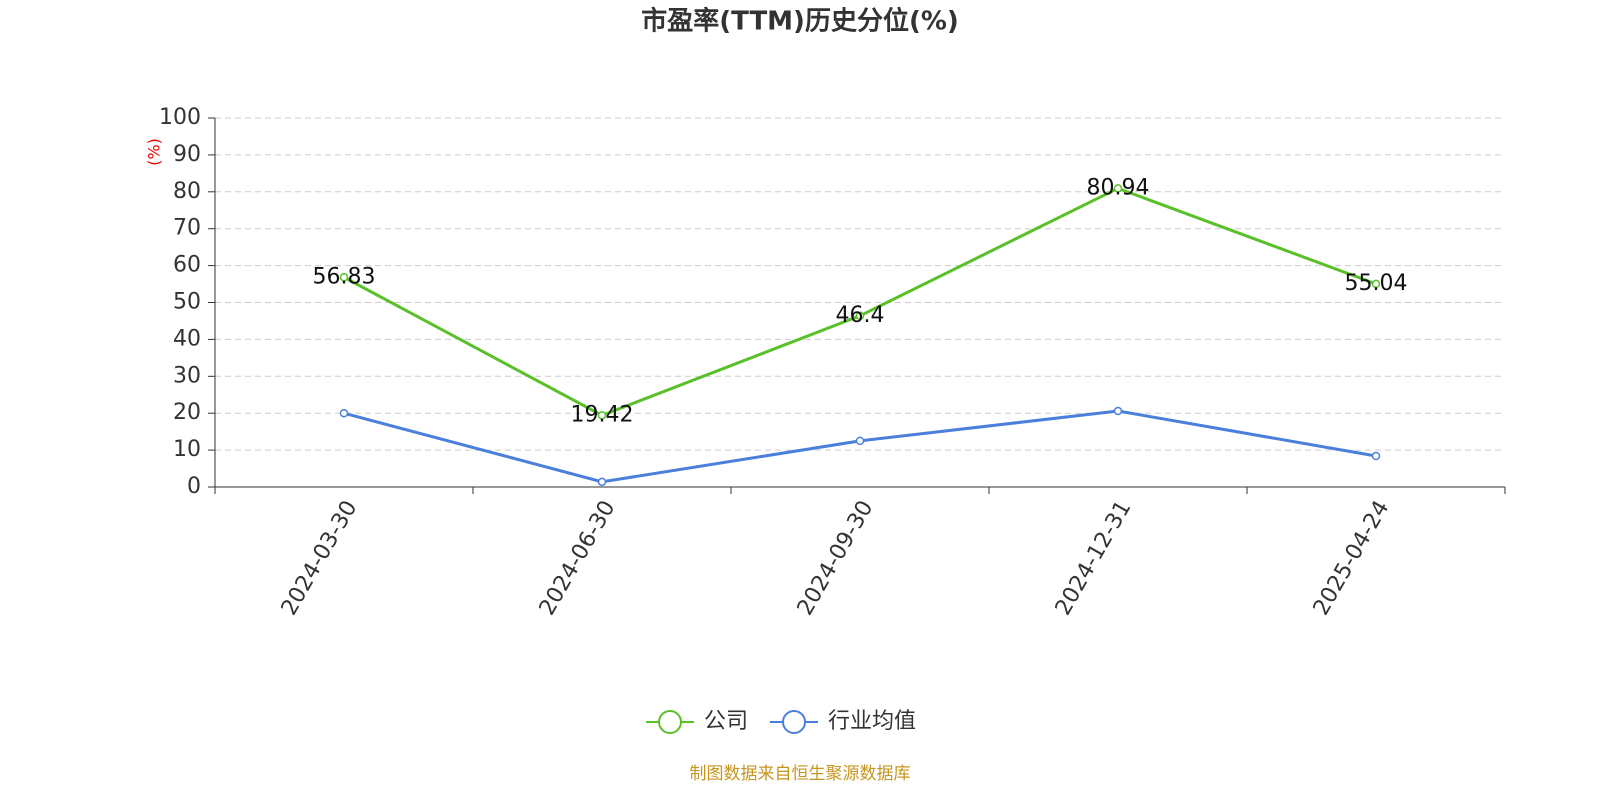 This screenshot has width=1600, height=800. What do you see at coordinates (154, 152) in the screenshot?
I see `y-axis-label: (%)` at bounding box center [154, 152].